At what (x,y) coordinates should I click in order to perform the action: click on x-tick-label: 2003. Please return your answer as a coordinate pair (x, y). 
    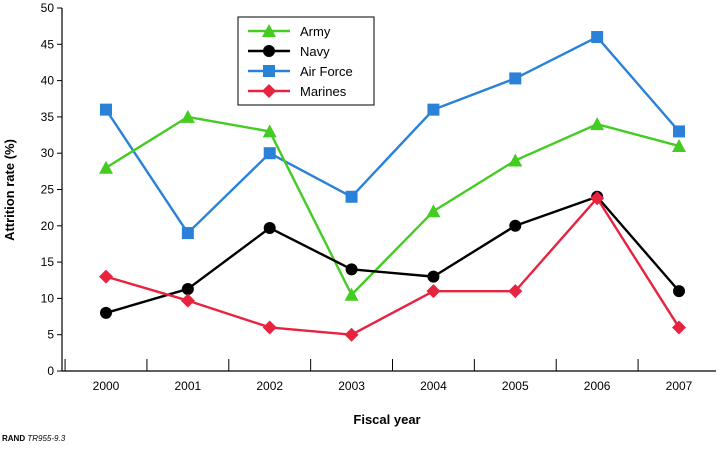
    Looking at the image, I should click on (351, 386).